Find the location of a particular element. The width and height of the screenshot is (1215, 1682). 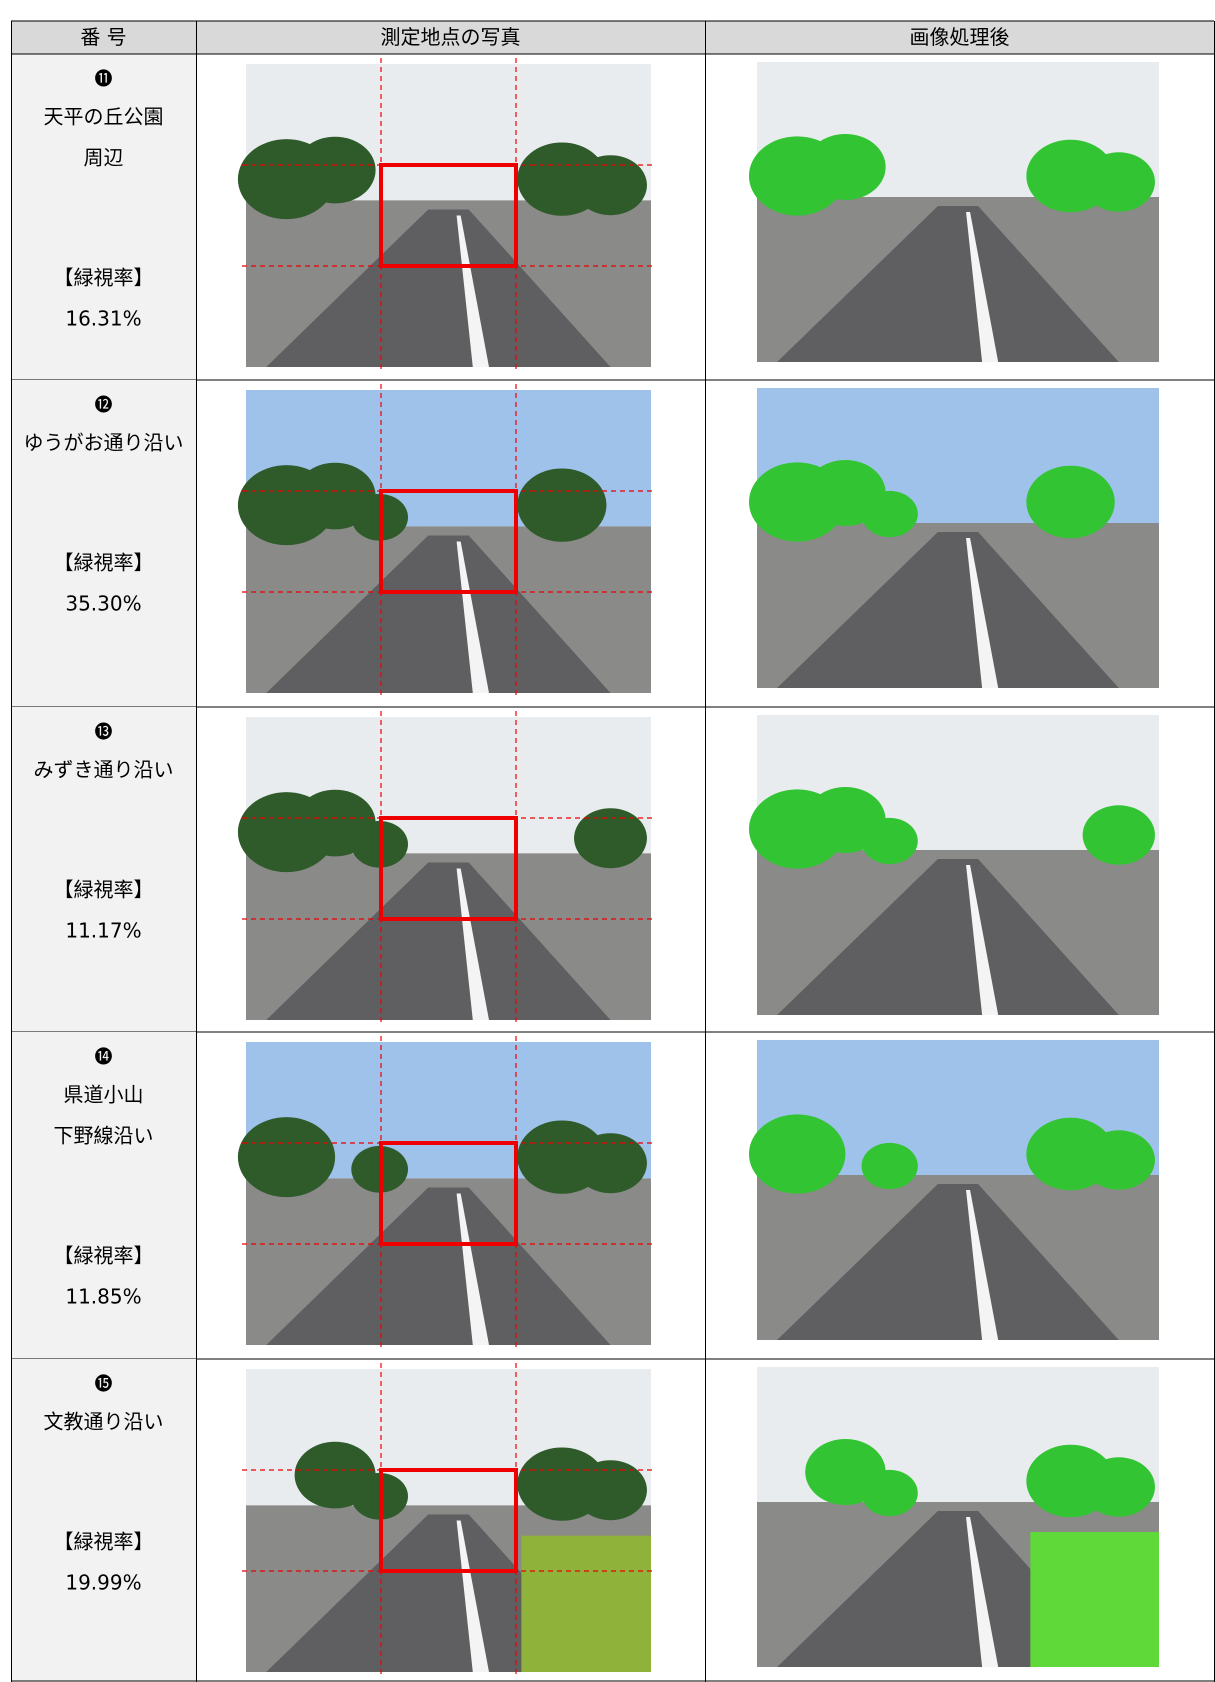

header-cell: 番 号 is located at coordinates (103, 37).